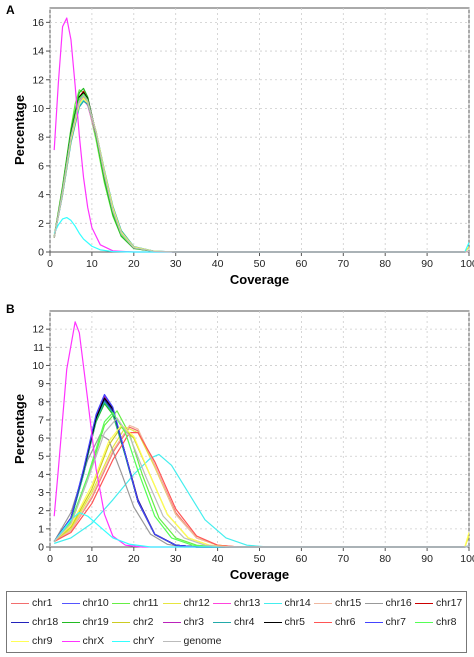 The image size is (474, 657). What do you see at coordinates (143, 622) in the screenshot?
I see `legend-label: chr2` at bounding box center [143, 622].